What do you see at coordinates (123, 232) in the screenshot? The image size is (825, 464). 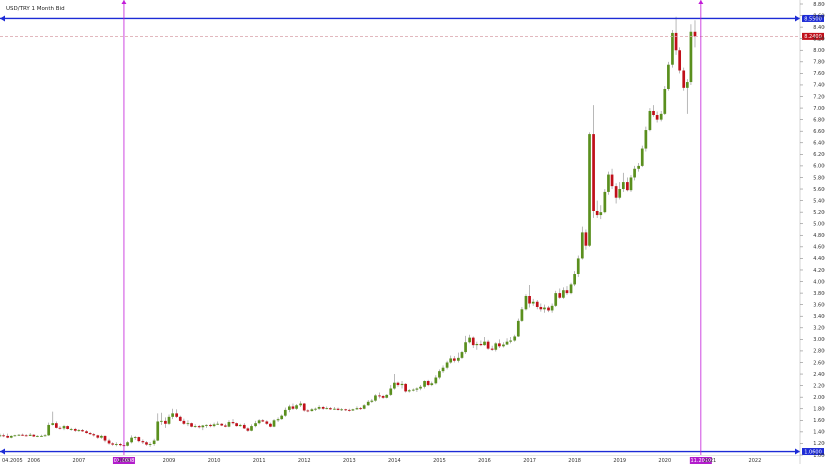 I see `vertical-line: 01.2008` at bounding box center [123, 232].